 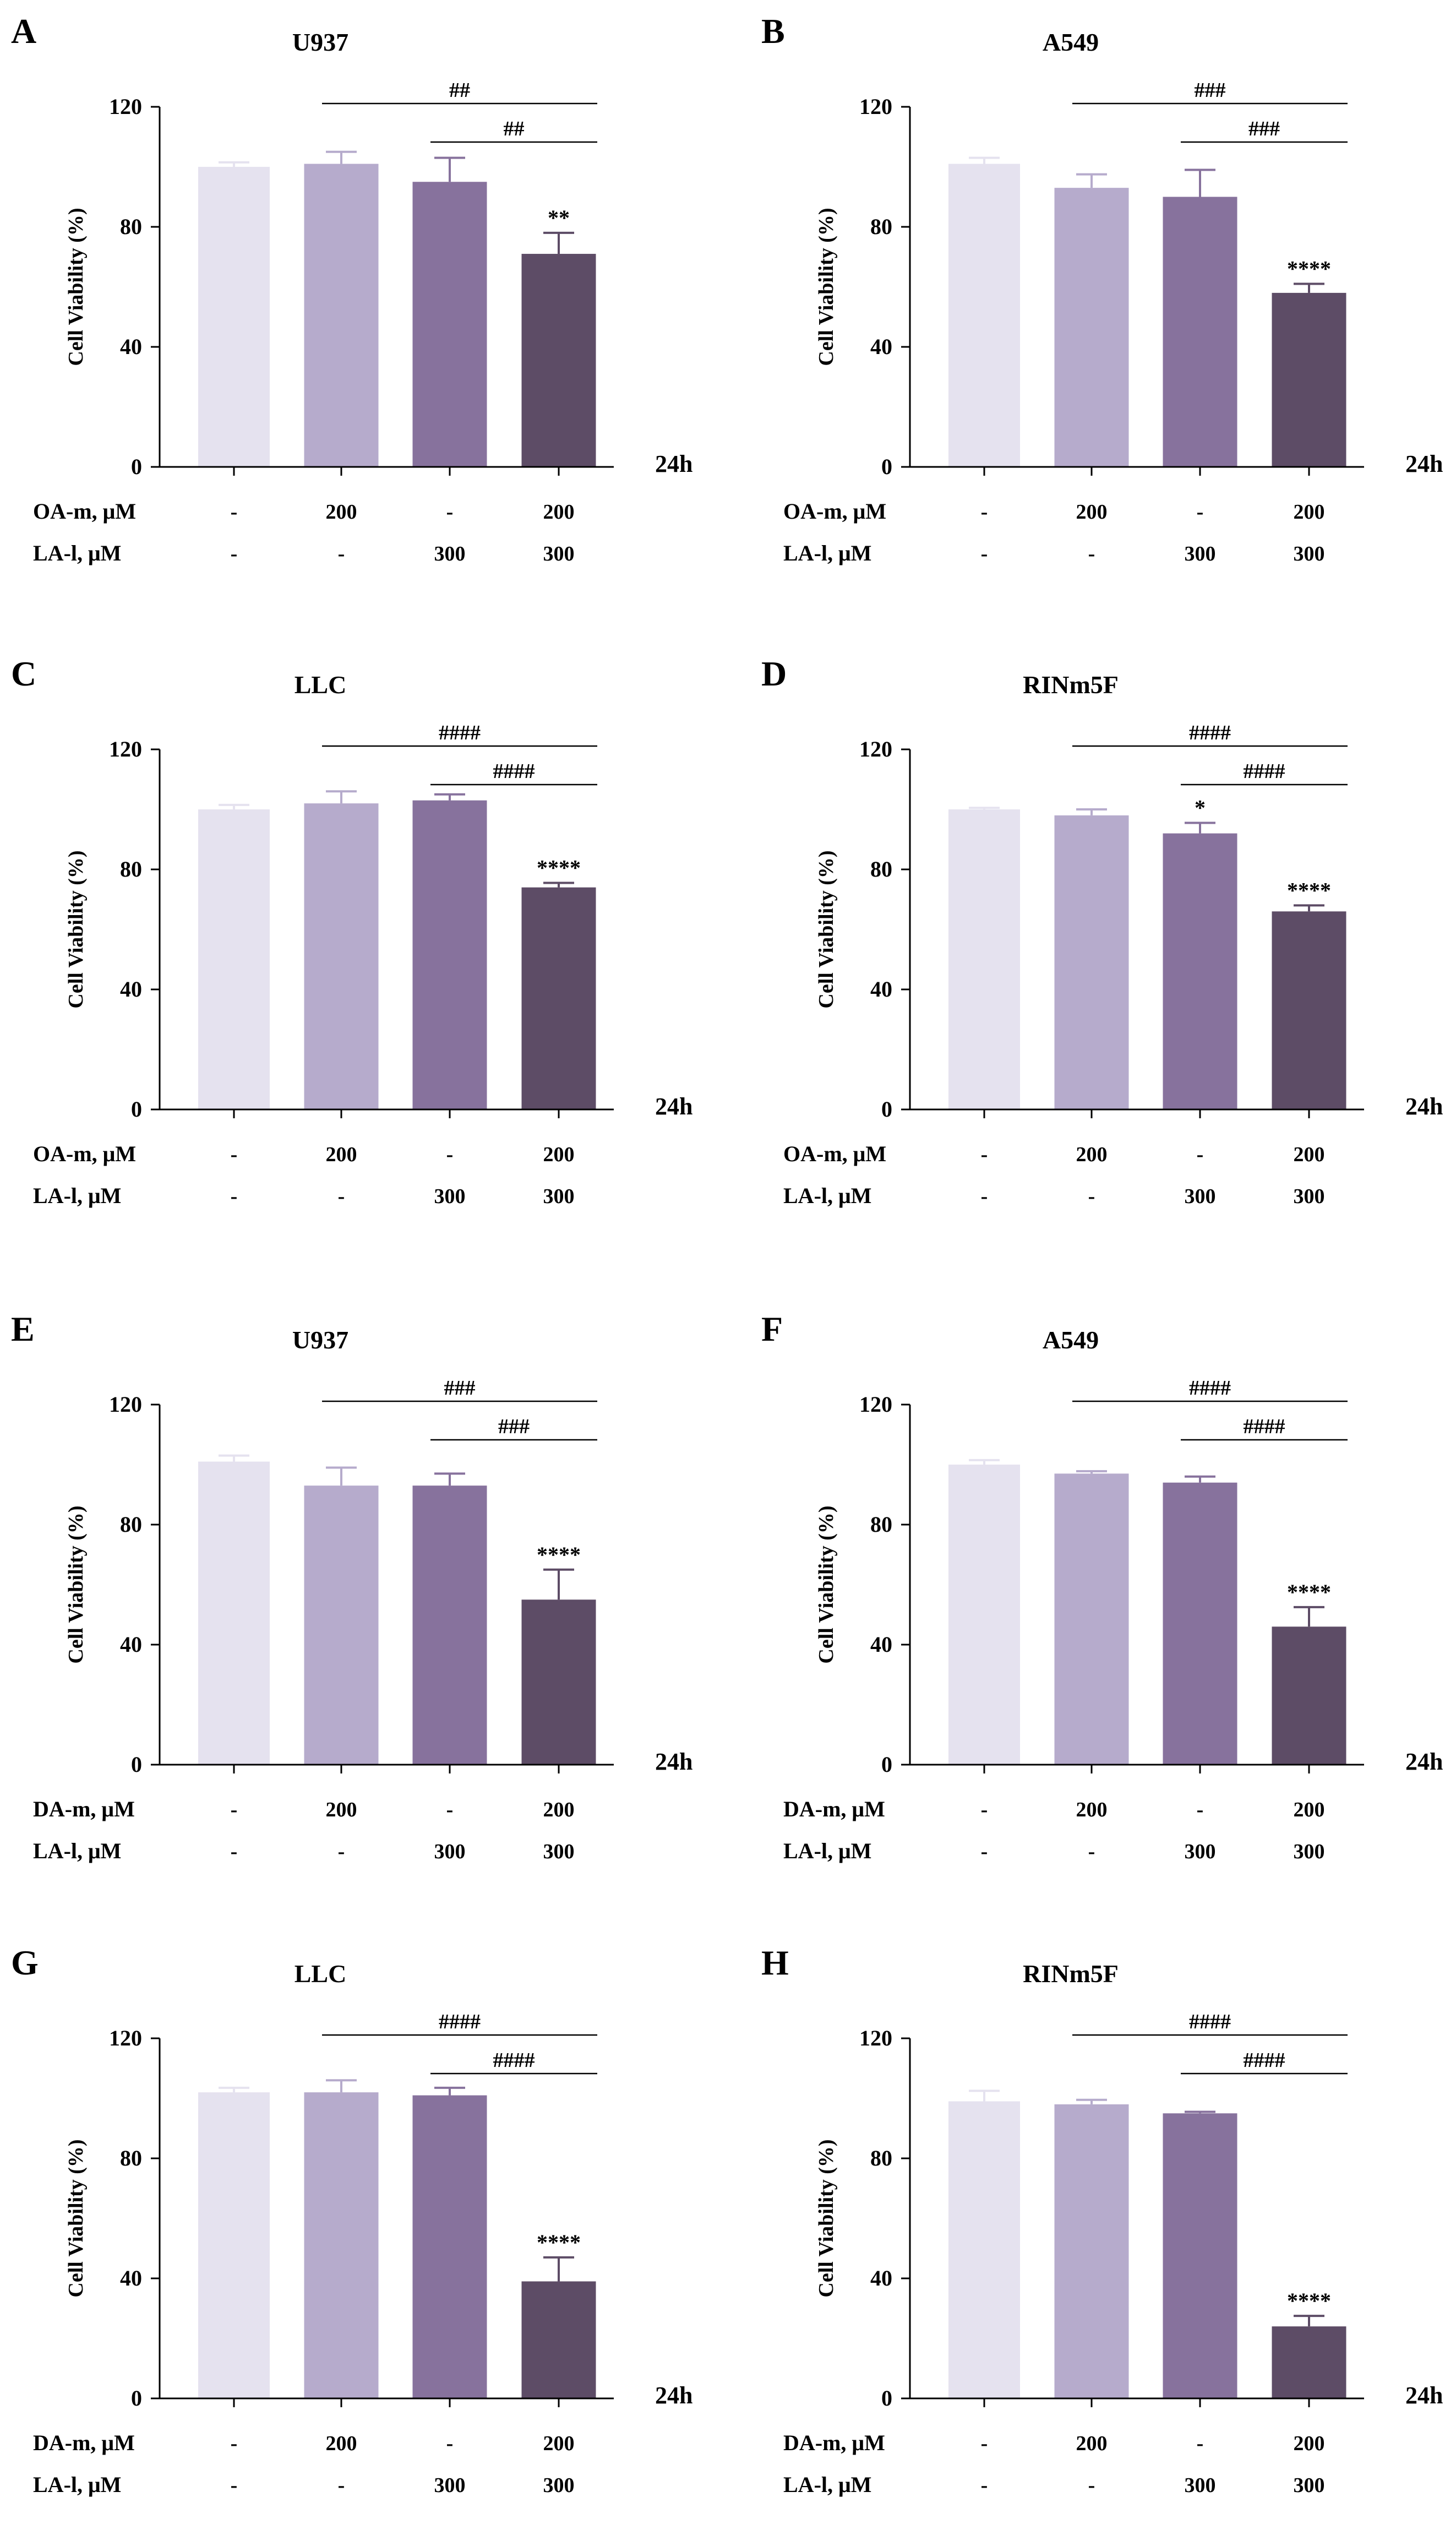 What do you see at coordinates (450, 553) in the screenshot?
I see `panel-a-treatment-value: 300` at bounding box center [450, 553].